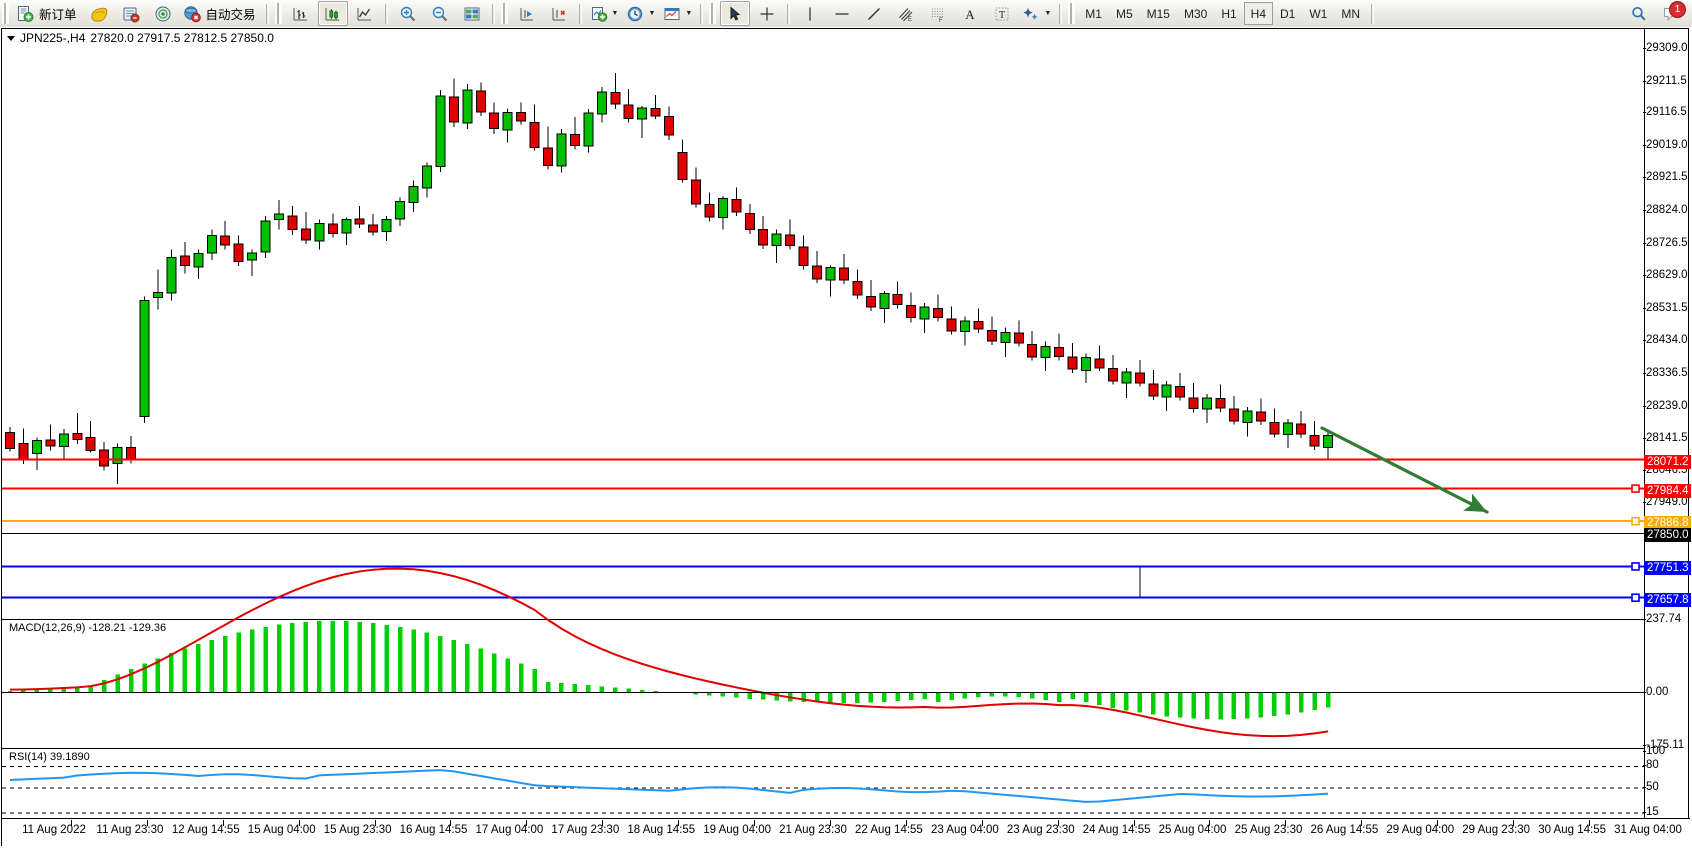  Describe the element at coordinates (941, 20) in the screenshot. I see `svg-text: F` at that location.